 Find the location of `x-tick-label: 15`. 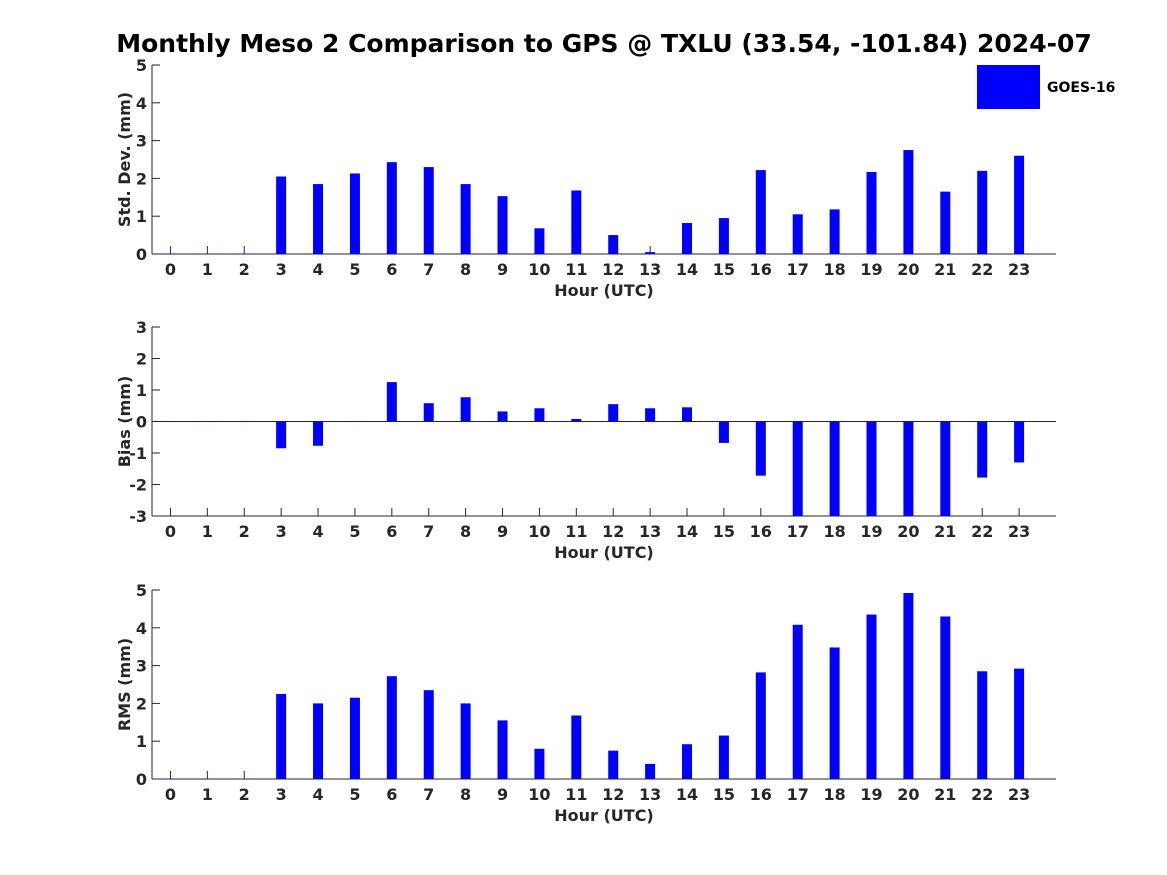

x-tick-label: 15 is located at coordinates (724, 531).